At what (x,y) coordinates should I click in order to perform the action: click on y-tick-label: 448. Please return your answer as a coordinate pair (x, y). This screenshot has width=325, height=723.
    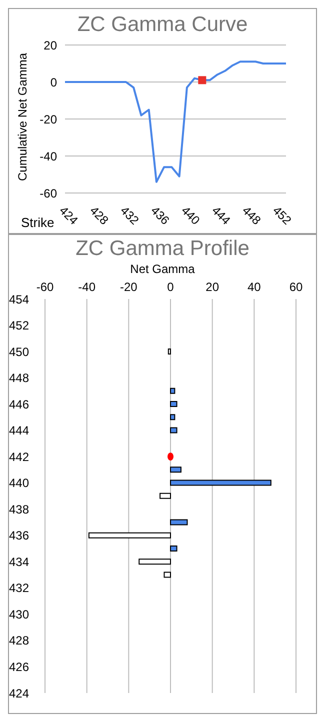
    Looking at the image, I should click on (19, 378).